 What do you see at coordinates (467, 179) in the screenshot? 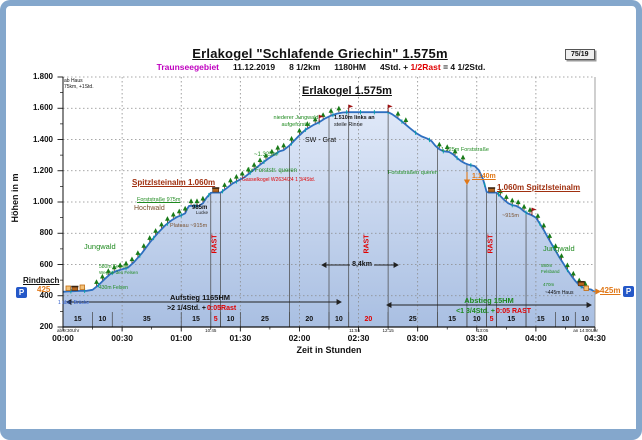
I see `point-1140-marker` at bounding box center [467, 179].